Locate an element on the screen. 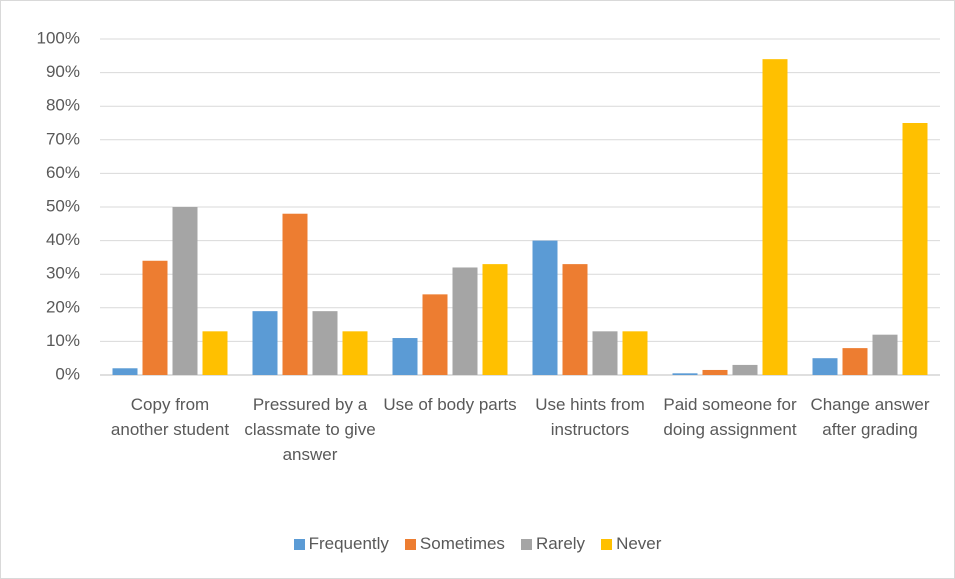 This screenshot has height=579, width=955. legend-label: Frequently is located at coordinates (348, 543).